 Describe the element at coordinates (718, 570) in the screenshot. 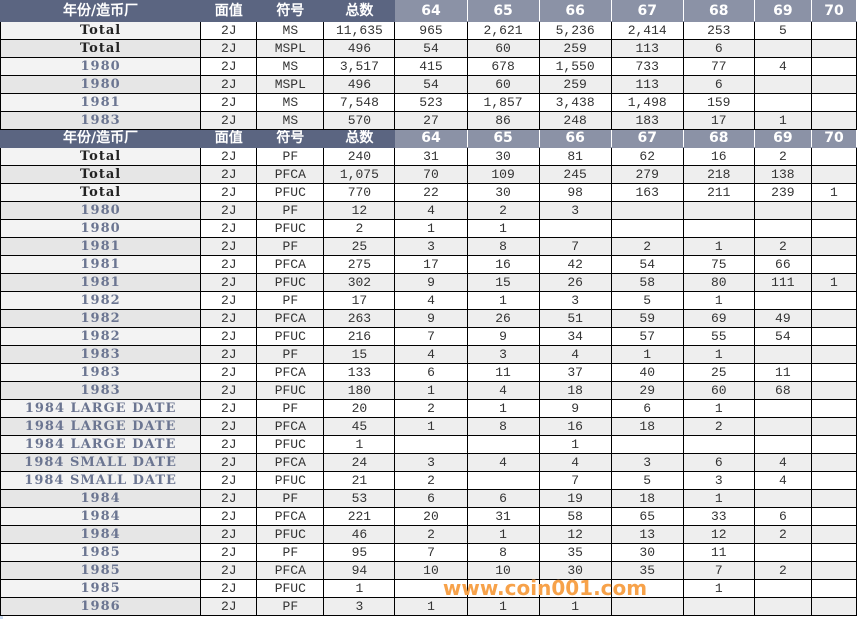

I see `cell-col-68: 7` at that location.